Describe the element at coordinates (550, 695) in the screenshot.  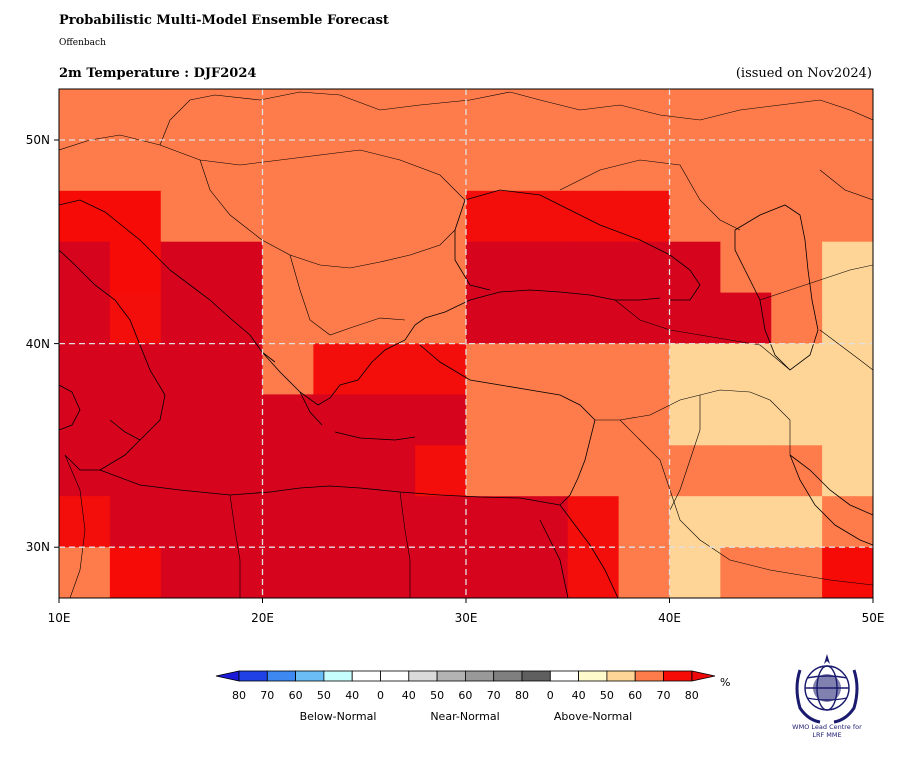
I see `colorbar-tick-label: 0` at that location.